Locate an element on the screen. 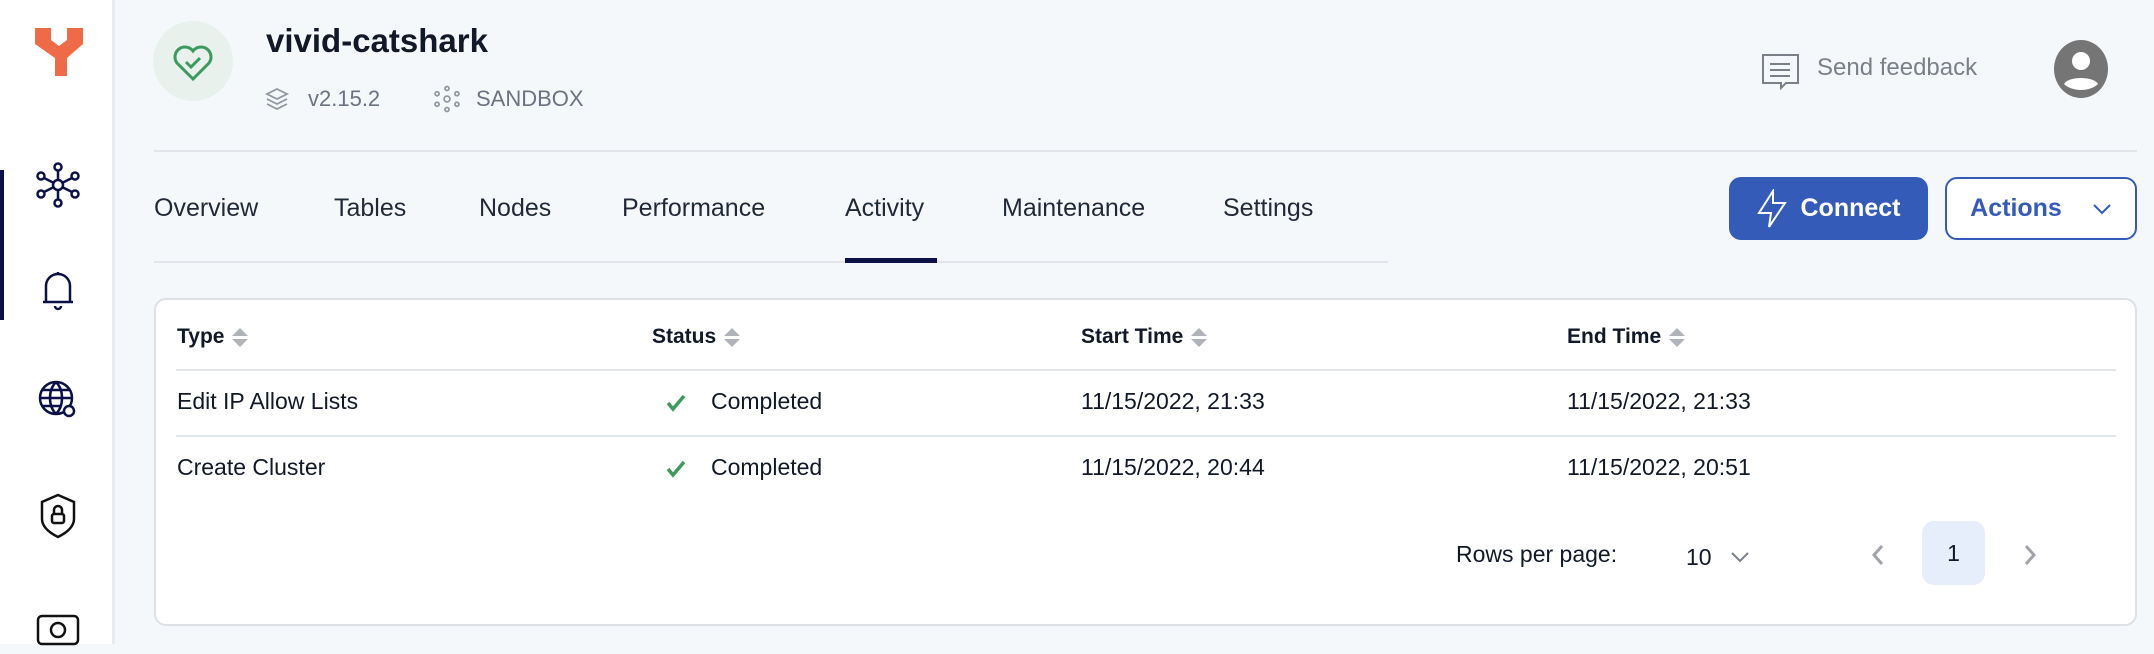  connect-button: Connect is located at coordinates (1828, 208).